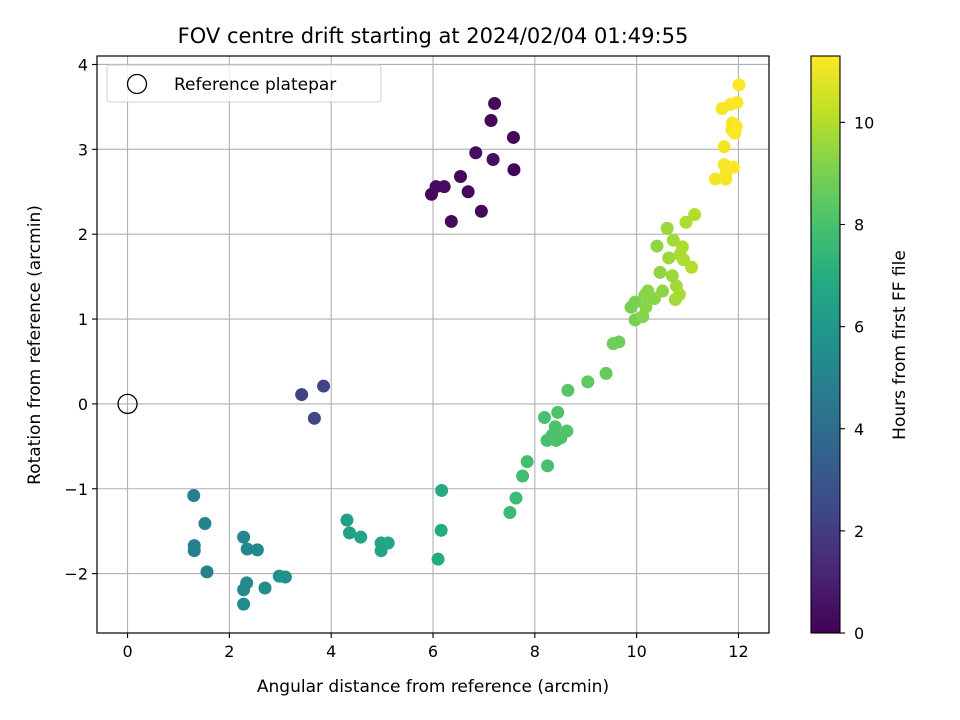 The image size is (960, 720). I want to click on legend: Reference platepar, so click(244, 83).